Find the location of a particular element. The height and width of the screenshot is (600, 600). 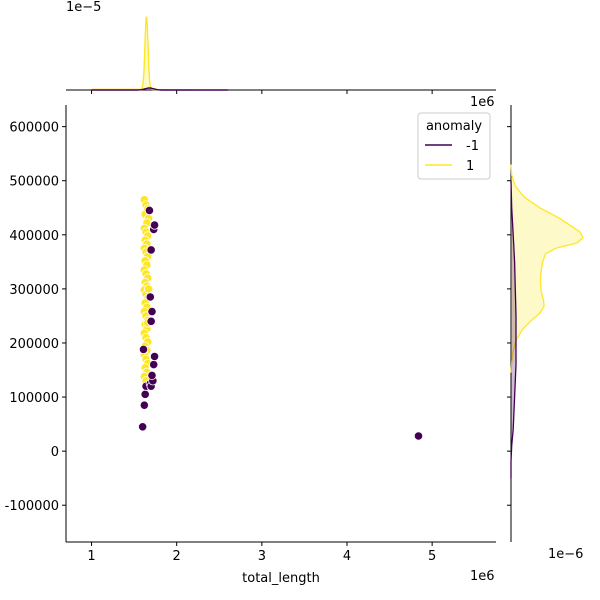

y-offset-label-top: 1e6 is located at coordinates (482, 102).